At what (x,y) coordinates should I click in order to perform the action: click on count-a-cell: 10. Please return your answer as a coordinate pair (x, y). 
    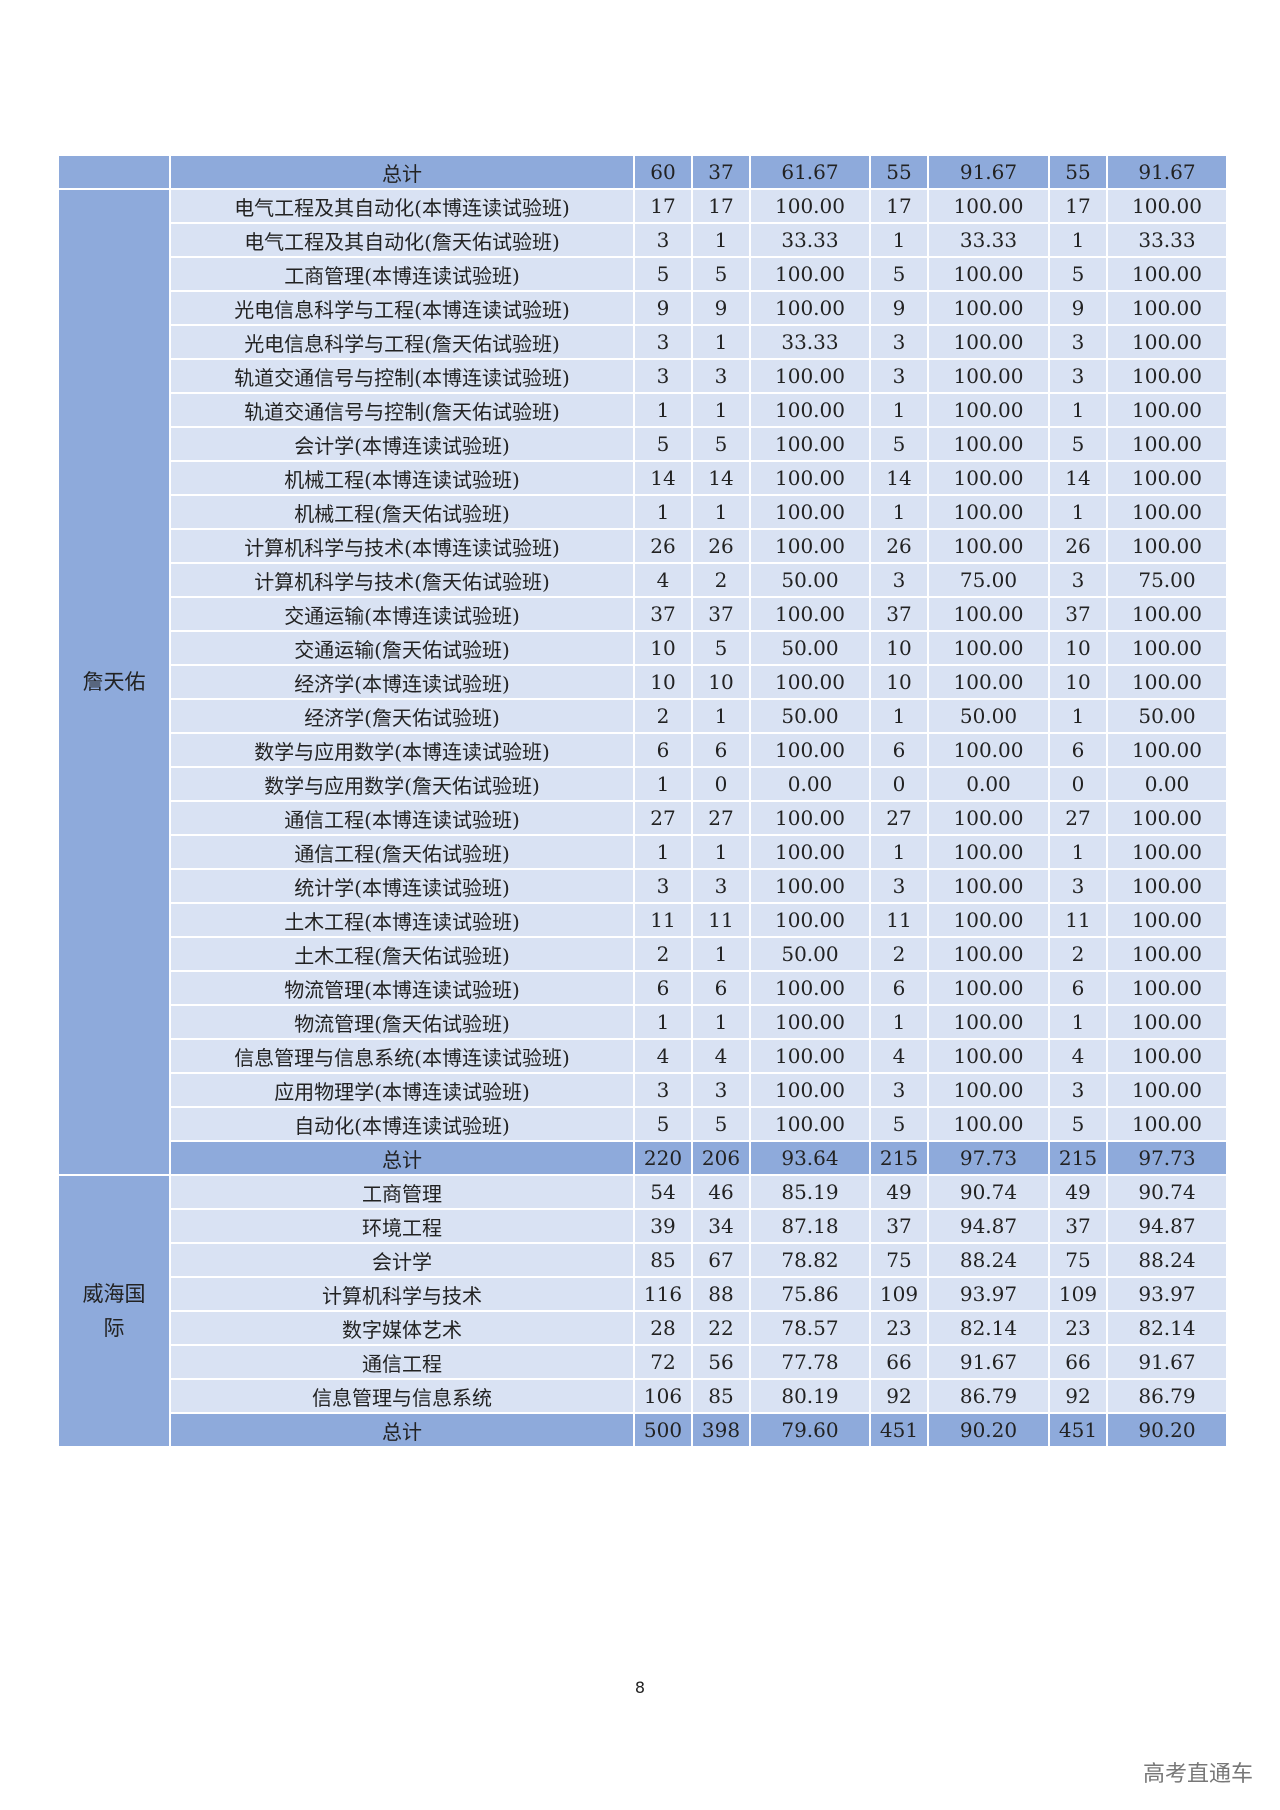
    Looking at the image, I should click on (663, 648).